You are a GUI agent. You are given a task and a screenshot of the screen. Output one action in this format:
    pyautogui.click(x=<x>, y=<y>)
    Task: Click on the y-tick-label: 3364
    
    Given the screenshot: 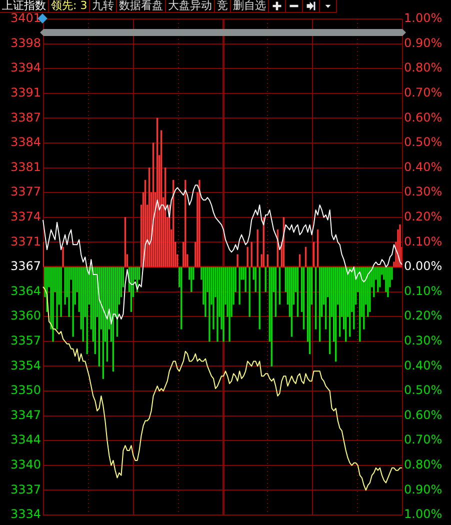 What is the action you would take?
    pyautogui.click(x=25, y=291)
    